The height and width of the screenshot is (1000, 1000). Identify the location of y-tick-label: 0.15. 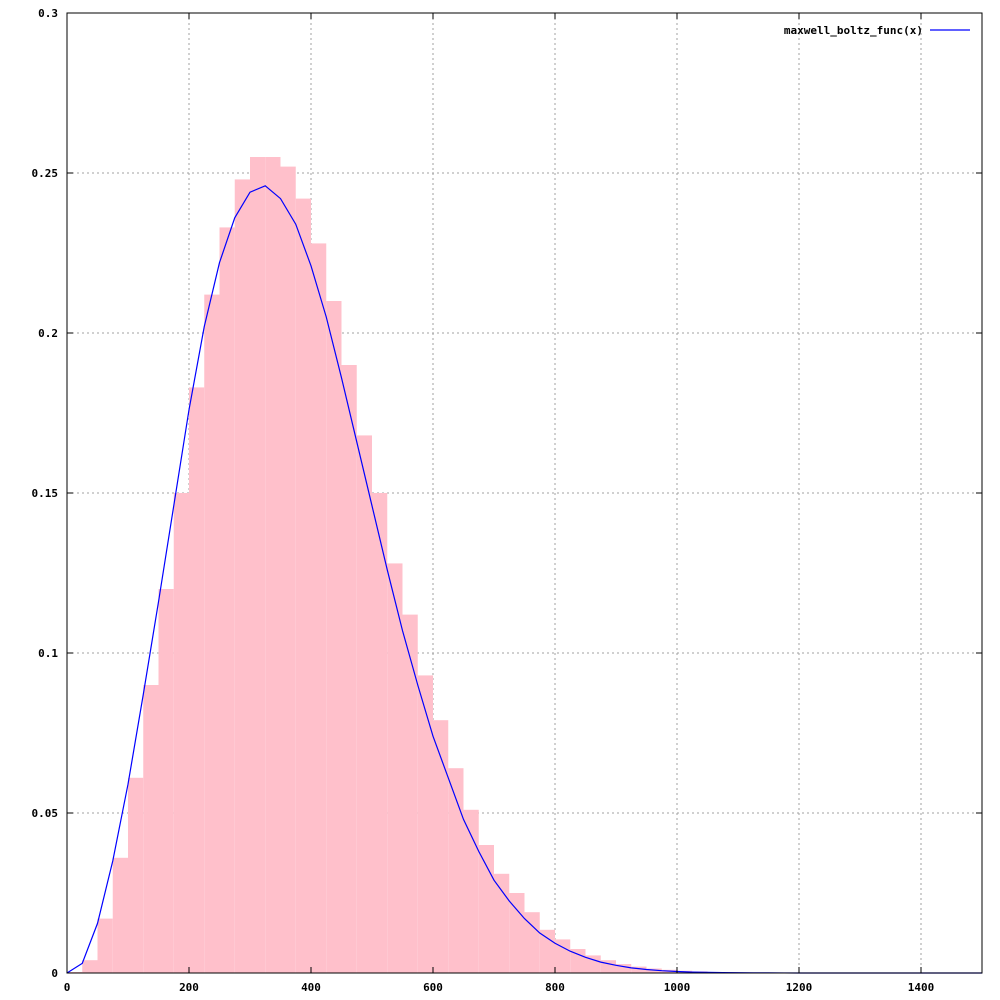
(45, 493).